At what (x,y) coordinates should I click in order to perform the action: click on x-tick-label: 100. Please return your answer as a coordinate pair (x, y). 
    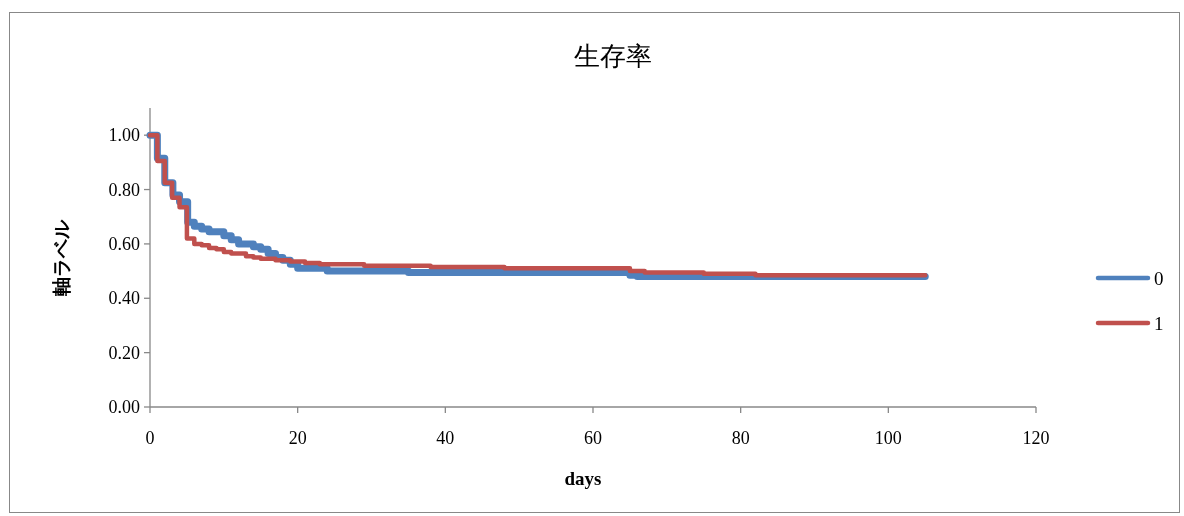
    Looking at the image, I should click on (888, 438).